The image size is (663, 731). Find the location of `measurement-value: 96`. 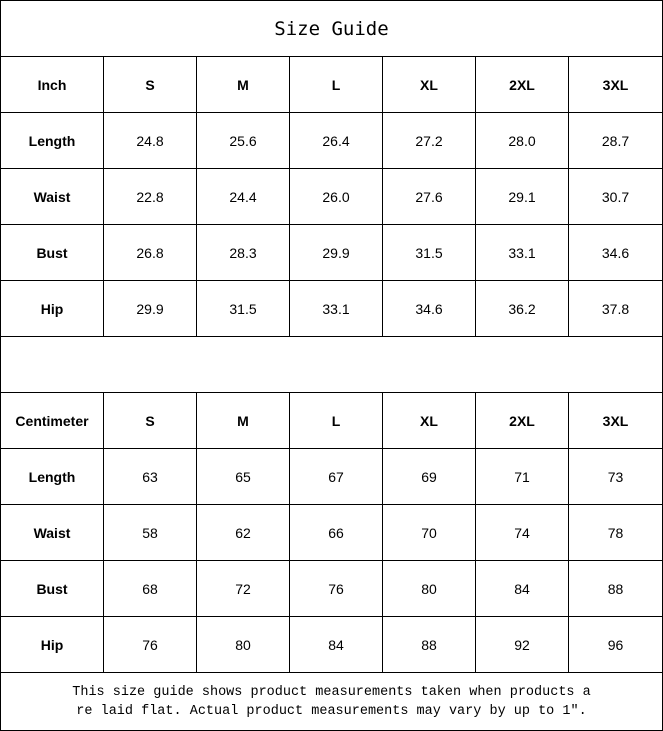

measurement-value: 96 is located at coordinates (615, 644).